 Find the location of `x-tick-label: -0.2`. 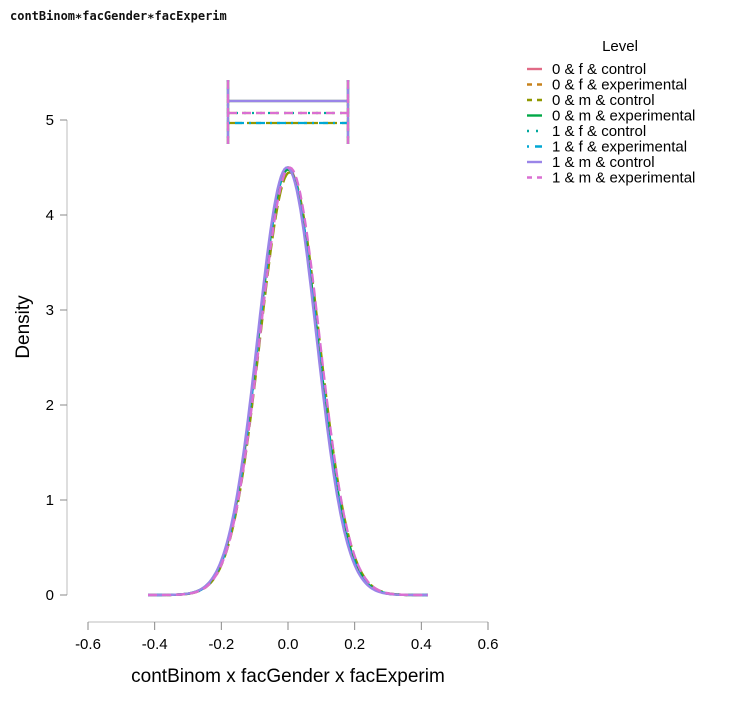

x-tick-label: -0.2 is located at coordinates (221, 644).